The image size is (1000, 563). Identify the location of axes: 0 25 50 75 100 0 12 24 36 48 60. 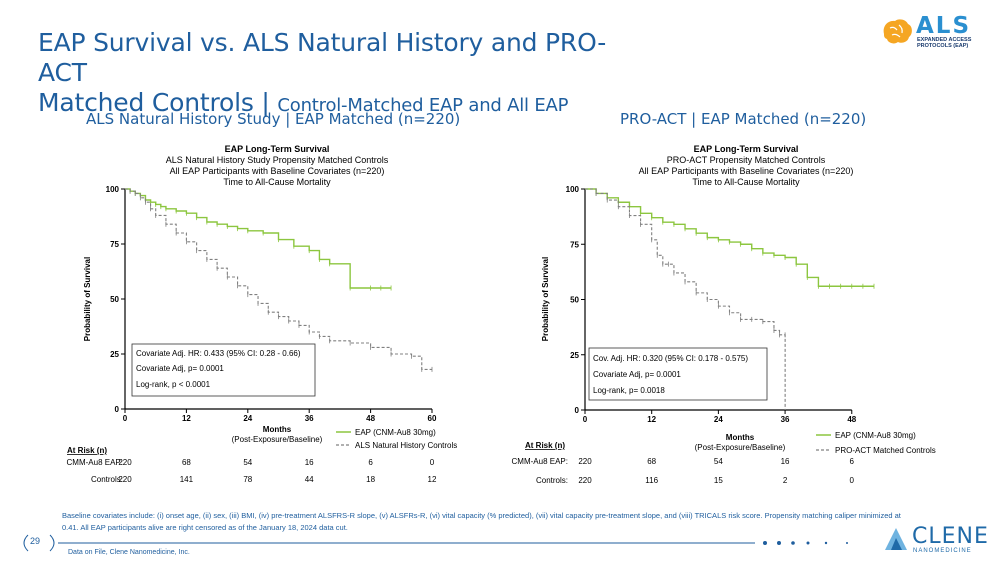
(271, 304).